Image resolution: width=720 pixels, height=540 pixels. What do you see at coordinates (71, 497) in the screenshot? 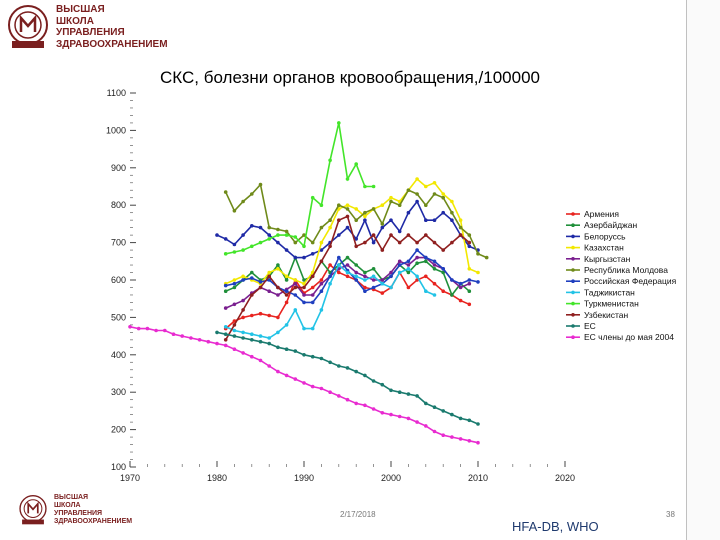
I see `footer-org-line: ВЫСШАЯ` at bounding box center [71, 497].